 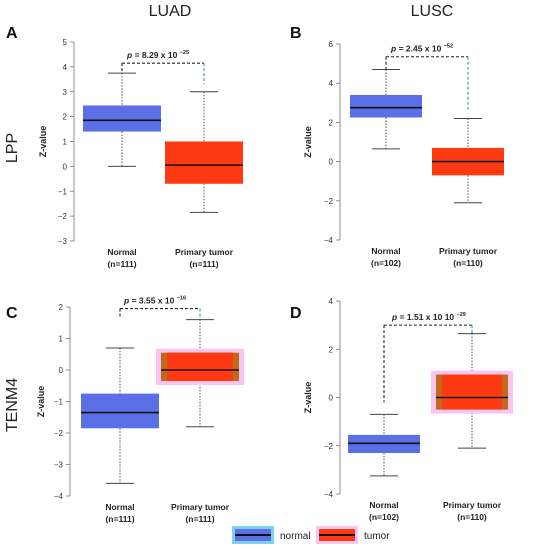 What do you see at coordinates (12, 148) in the screenshot?
I see `row-title-lpp: LPP` at bounding box center [12, 148].